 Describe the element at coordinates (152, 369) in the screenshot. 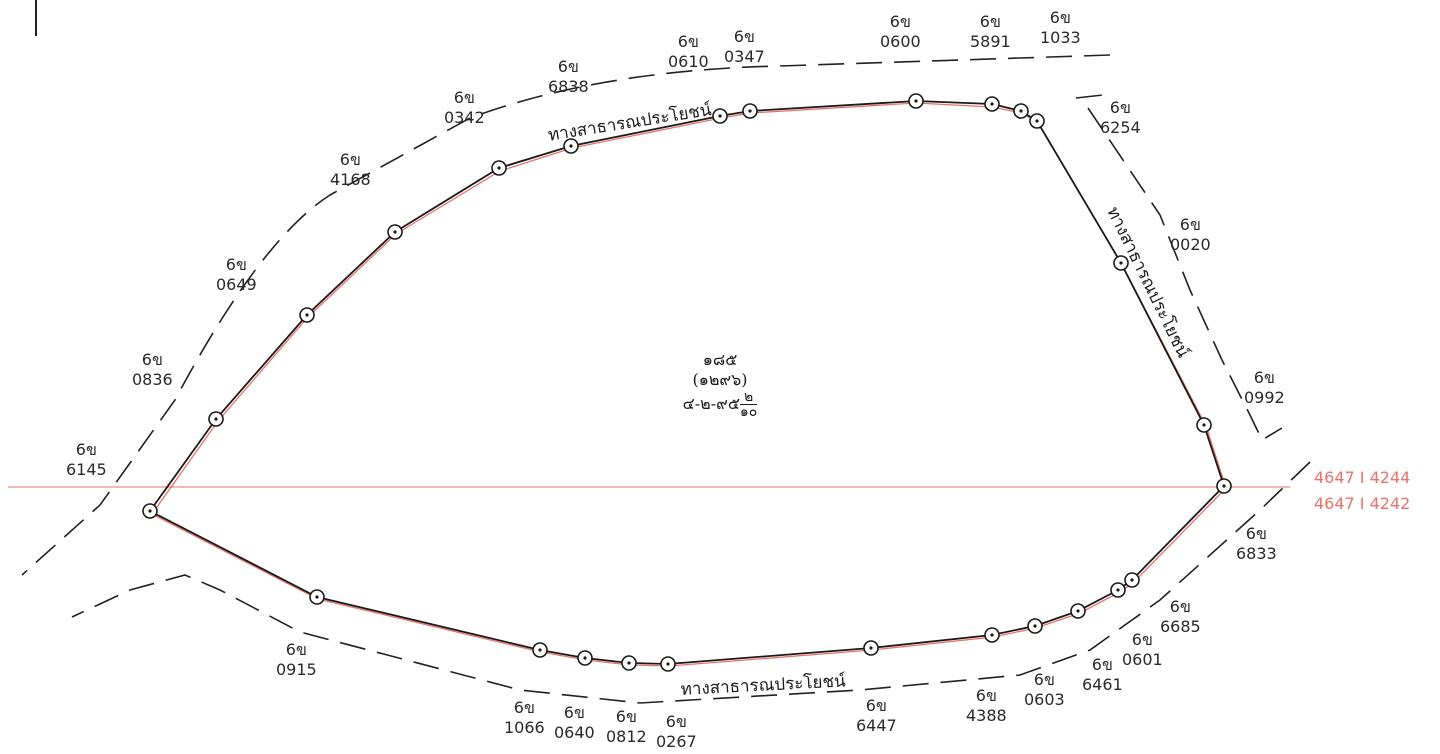

I see `neighbor-label: 6ข 0836` at that location.